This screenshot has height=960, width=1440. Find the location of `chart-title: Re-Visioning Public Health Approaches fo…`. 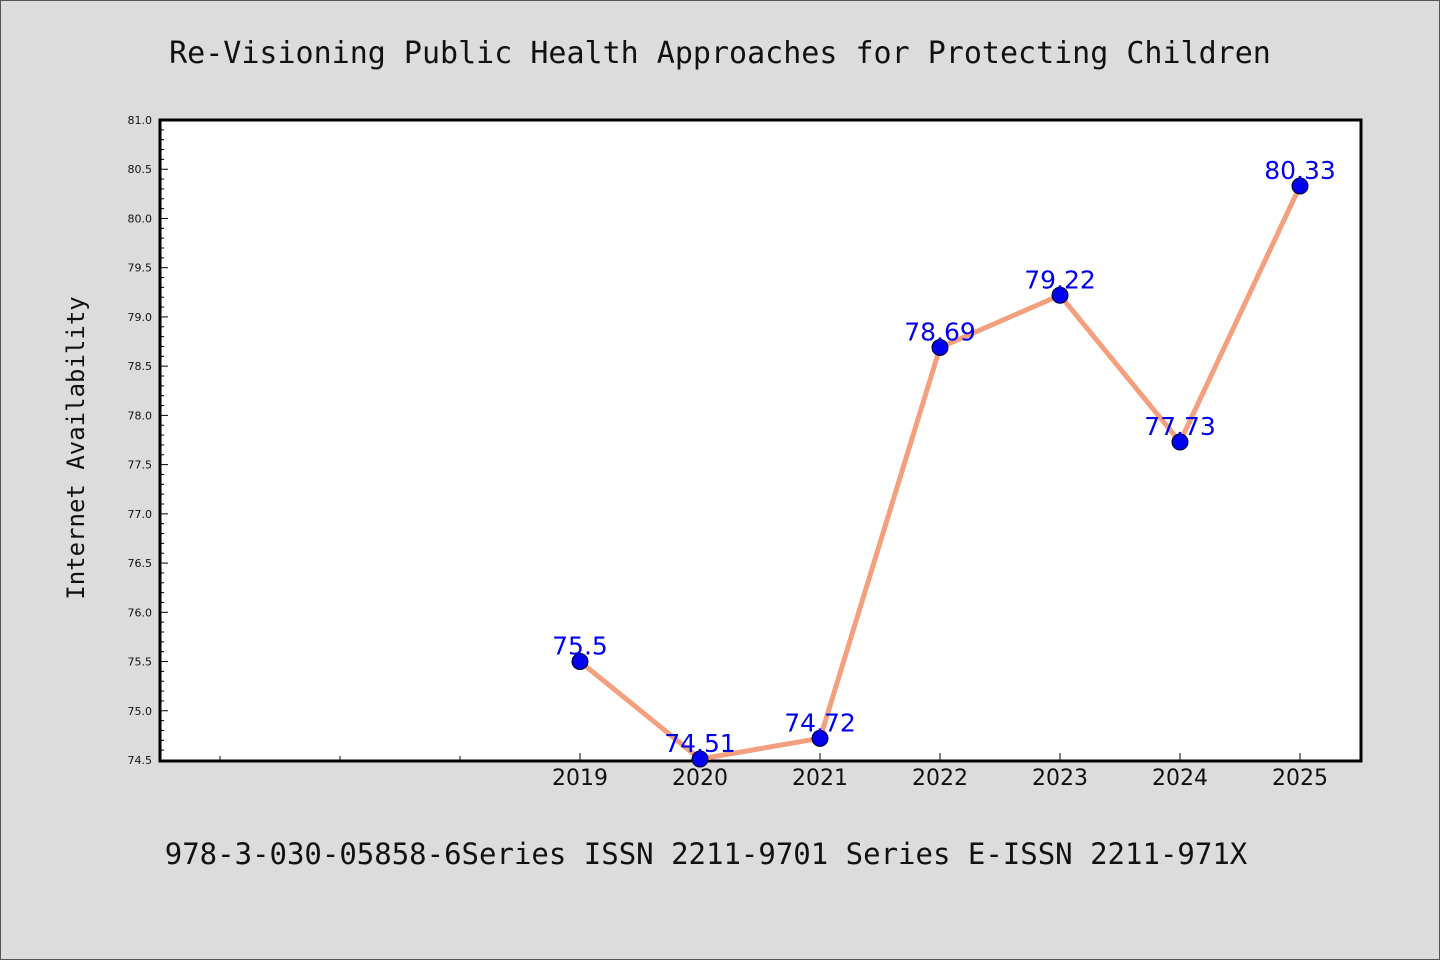

chart-title: Re-Visioning Public Health Approaches fo… is located at coordinates (720, 53).